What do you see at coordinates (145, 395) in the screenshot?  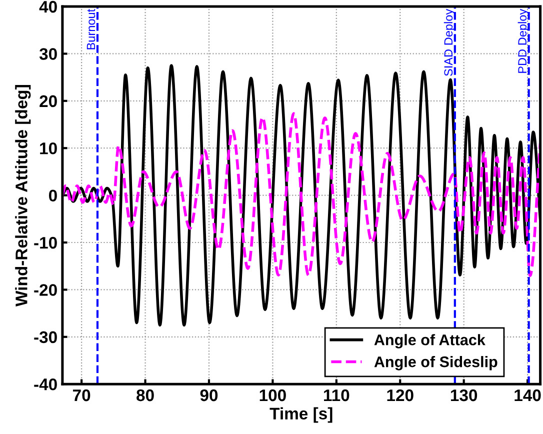 I see `x-tick-label: 80` at bounding box center [145, 395].